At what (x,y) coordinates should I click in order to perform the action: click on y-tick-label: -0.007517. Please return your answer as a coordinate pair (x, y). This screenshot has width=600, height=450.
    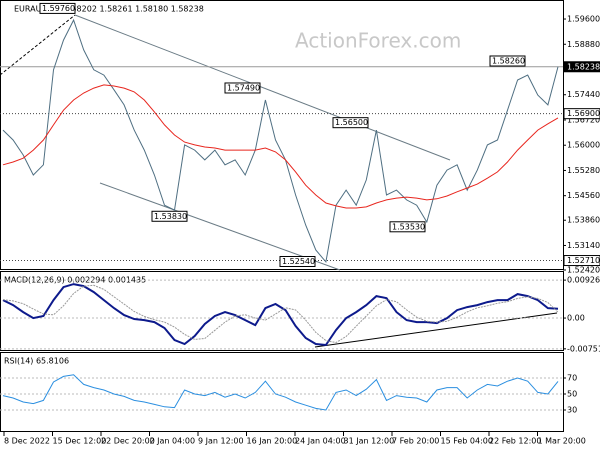
    Looking at the image, I should click on (583, 348).